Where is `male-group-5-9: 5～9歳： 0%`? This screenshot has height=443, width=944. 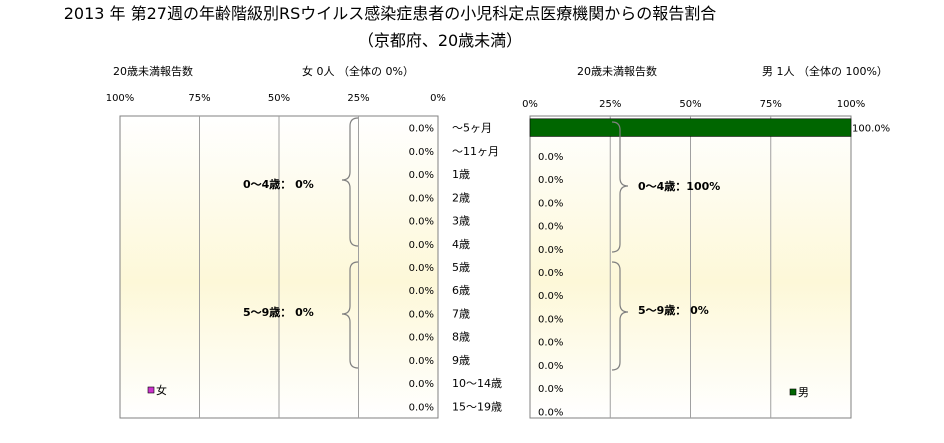 male-group-5-9: 5～9歳： 0% is located at coordinates (673, 310).